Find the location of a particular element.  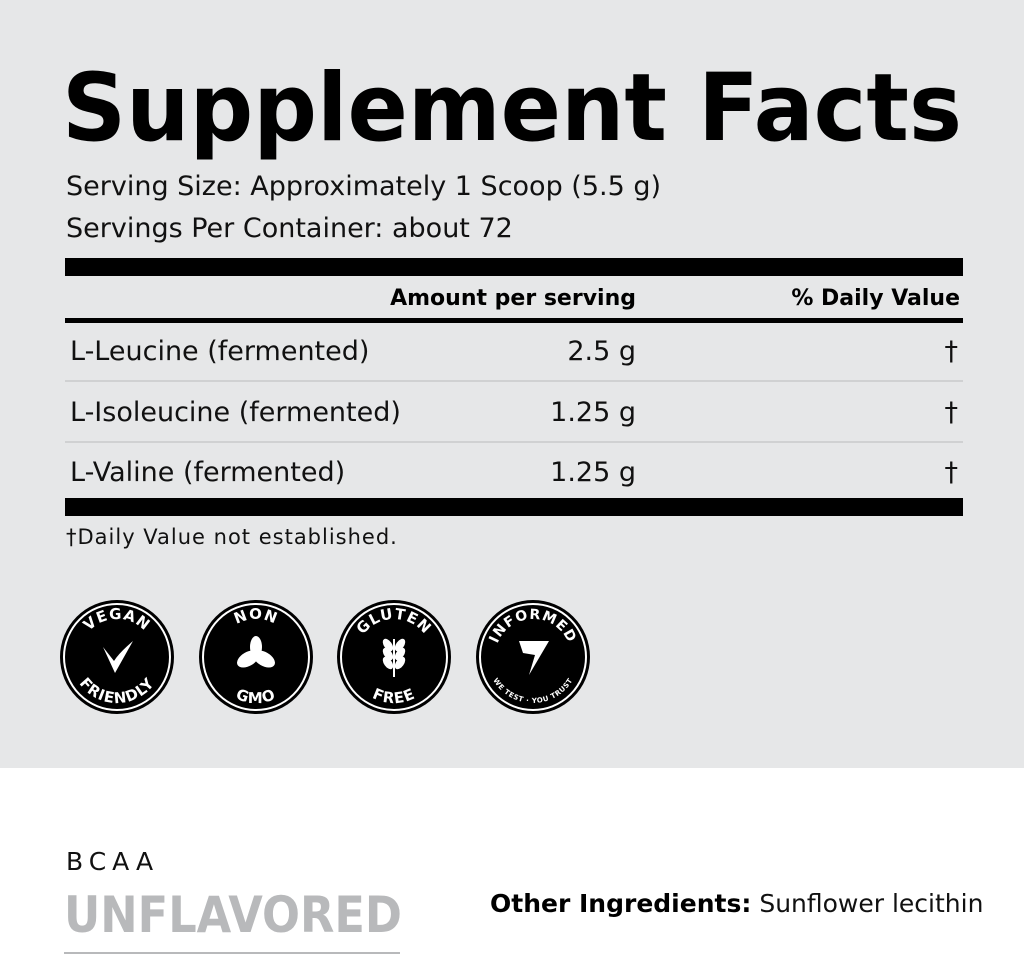

badge-top-text: NON is located at coordinates (255, 616).